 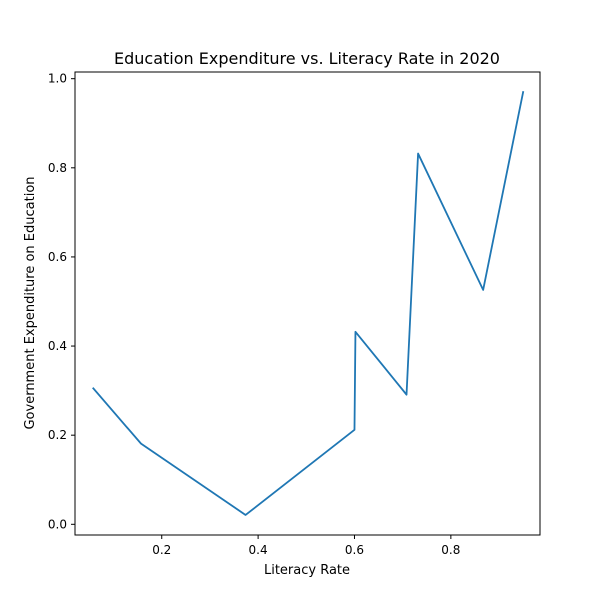 What do you see at coordinates (61, 301) in the screenshot?
I see `y-axis-ticks: 0.0 0.2 0.4 0.6 0.8 1.0` at bounding box center [61, 301].